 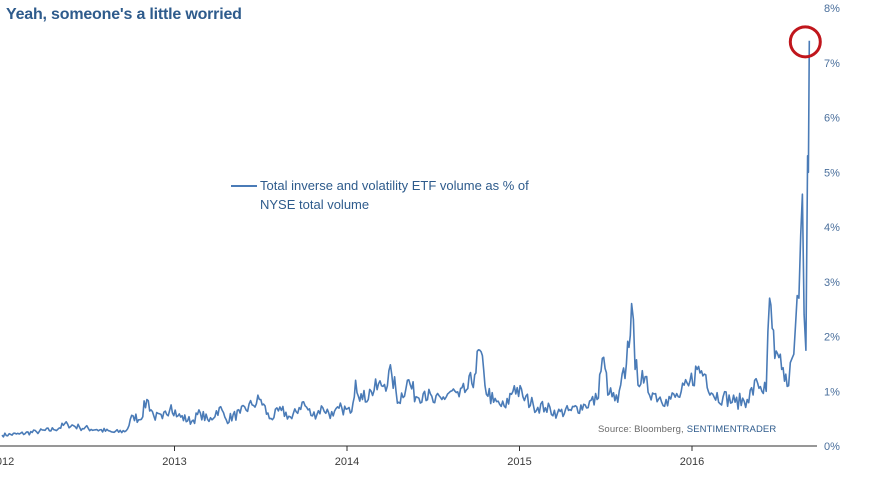 I want to click on x-tick-label: 2015, so click(x=519, y=462).